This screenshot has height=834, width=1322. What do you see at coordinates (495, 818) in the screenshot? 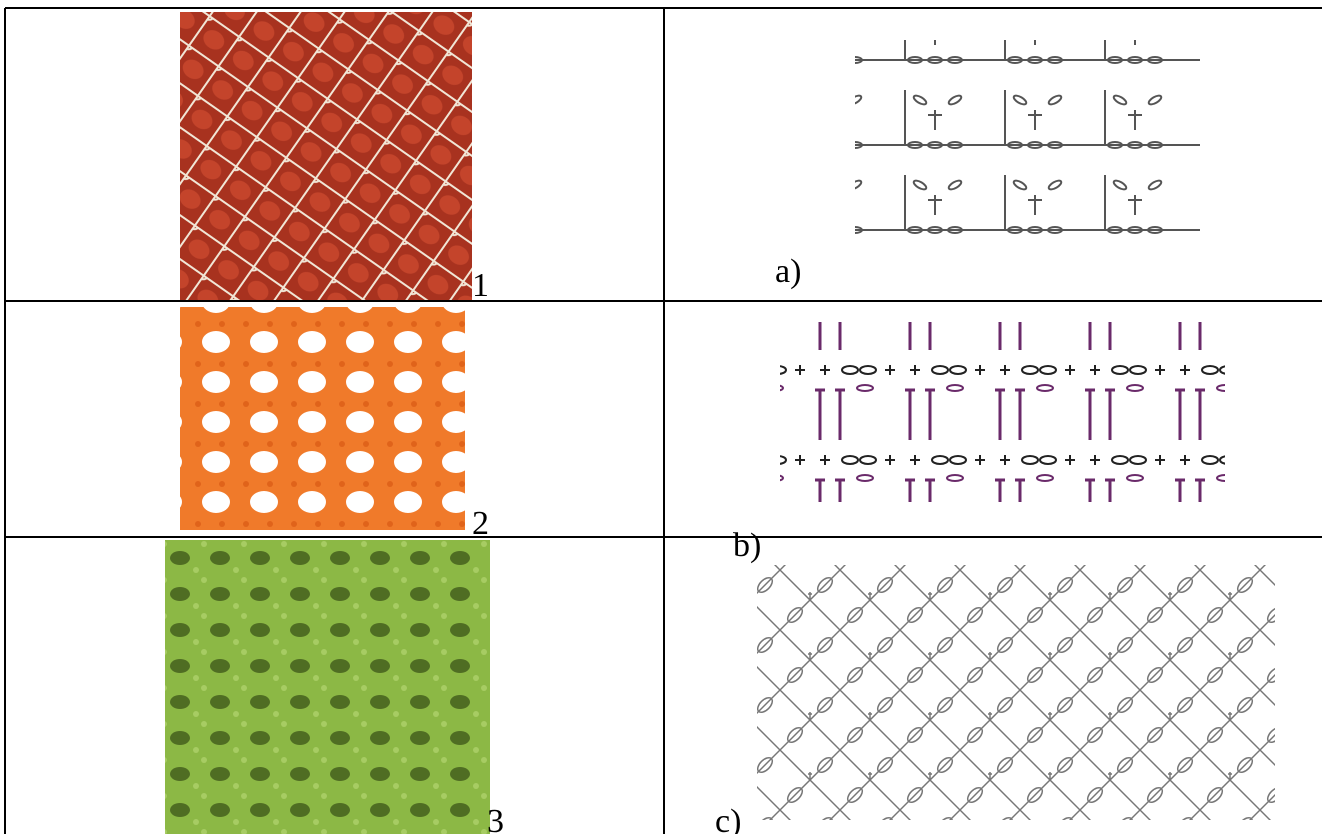
I see `sample-label: 3` at bounding box center [495, 818].